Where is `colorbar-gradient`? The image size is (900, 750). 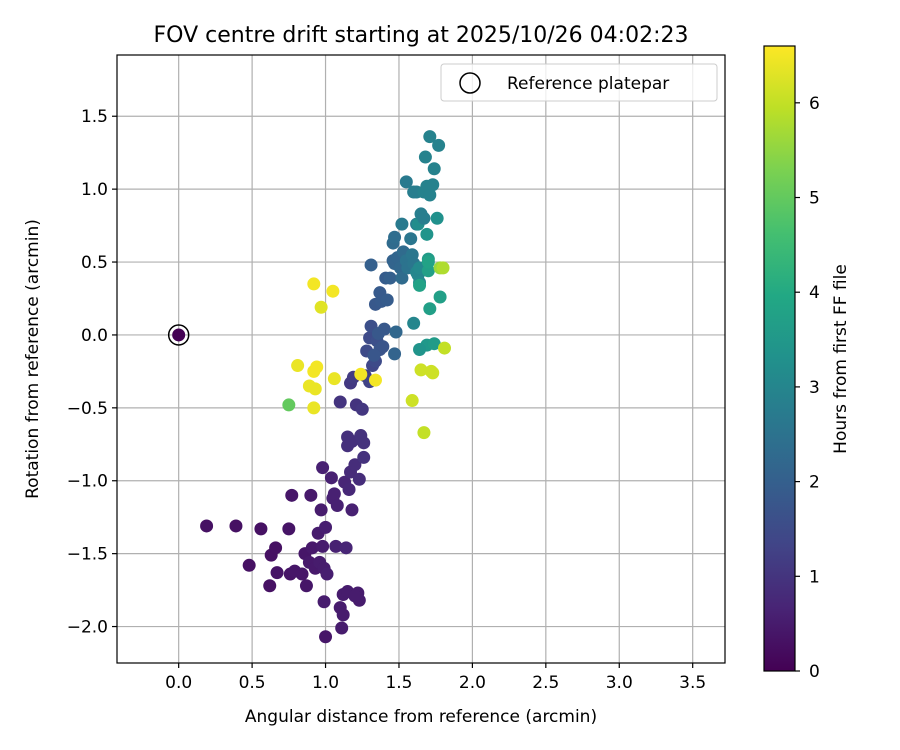
colorbar-gradient is located at coordinates (779, 358).